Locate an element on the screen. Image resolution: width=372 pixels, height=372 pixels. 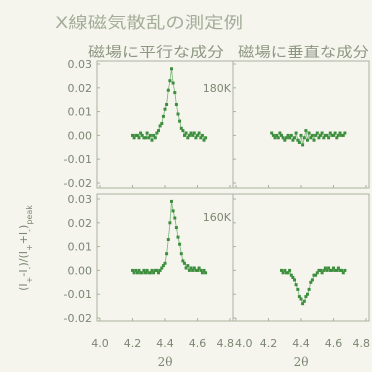
y-axis-label-text: -I is located at coordinates (23, 272).